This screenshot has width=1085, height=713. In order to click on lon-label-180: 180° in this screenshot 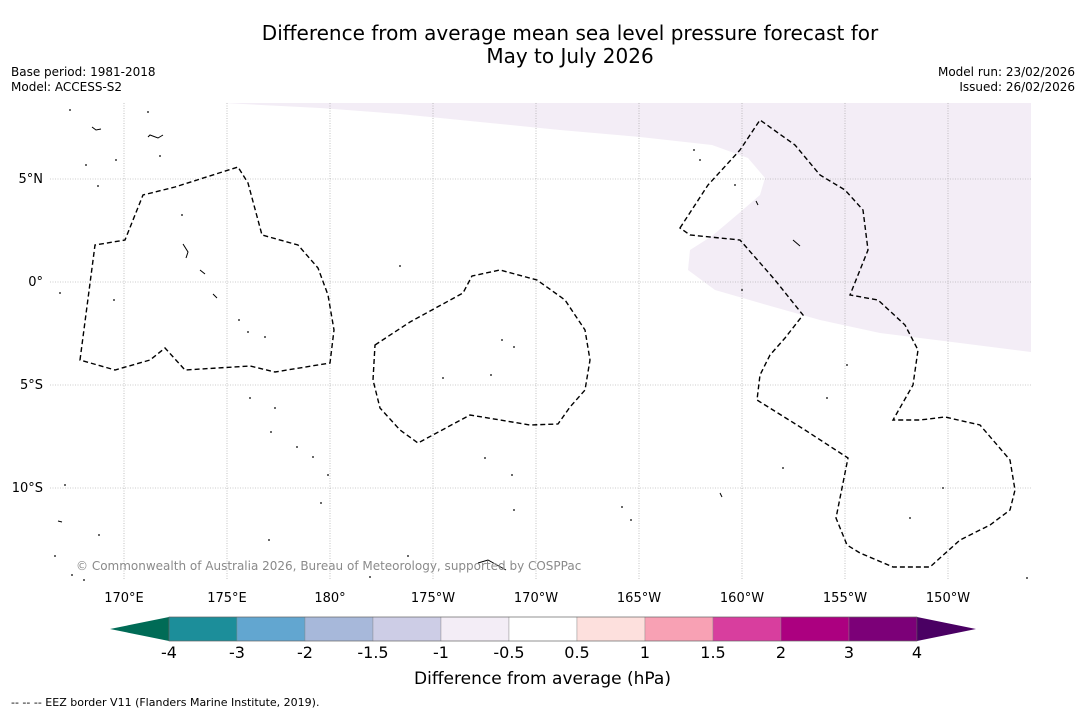, I will do `click(329, 598)`.